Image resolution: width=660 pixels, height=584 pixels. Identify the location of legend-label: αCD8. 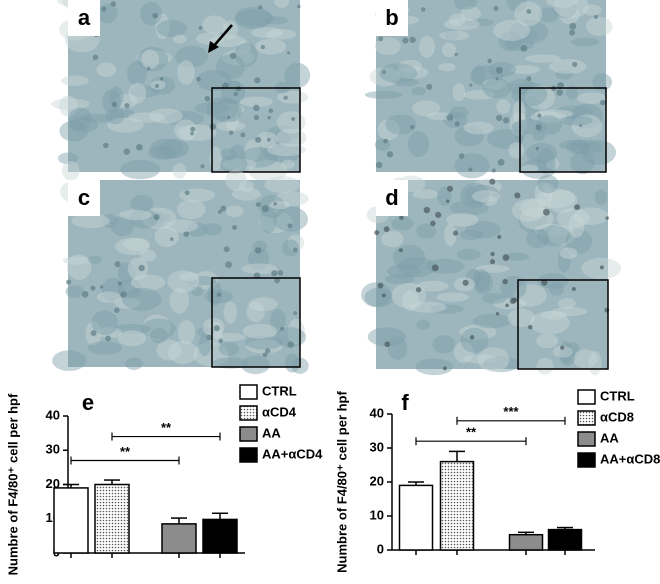
(617, 416).